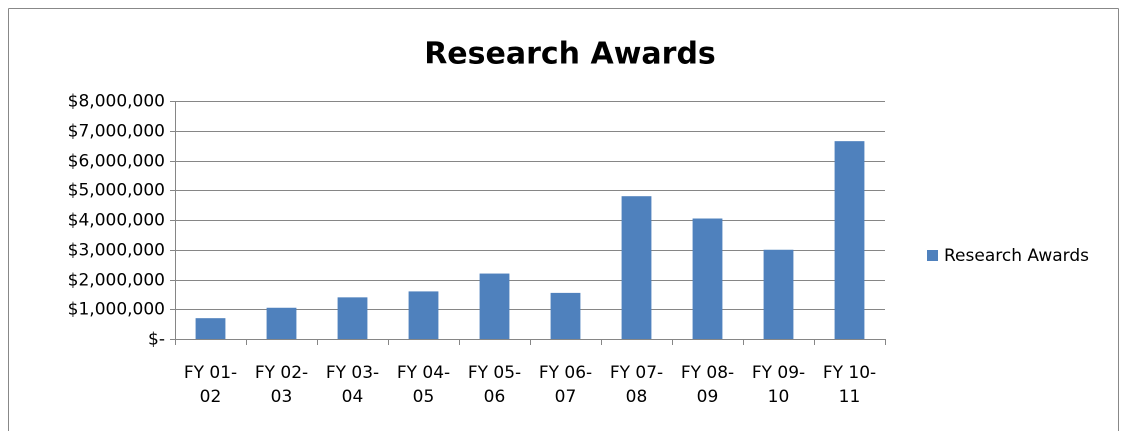  I want to click on x-tick-label: FY 03-04, so click(352, 385).